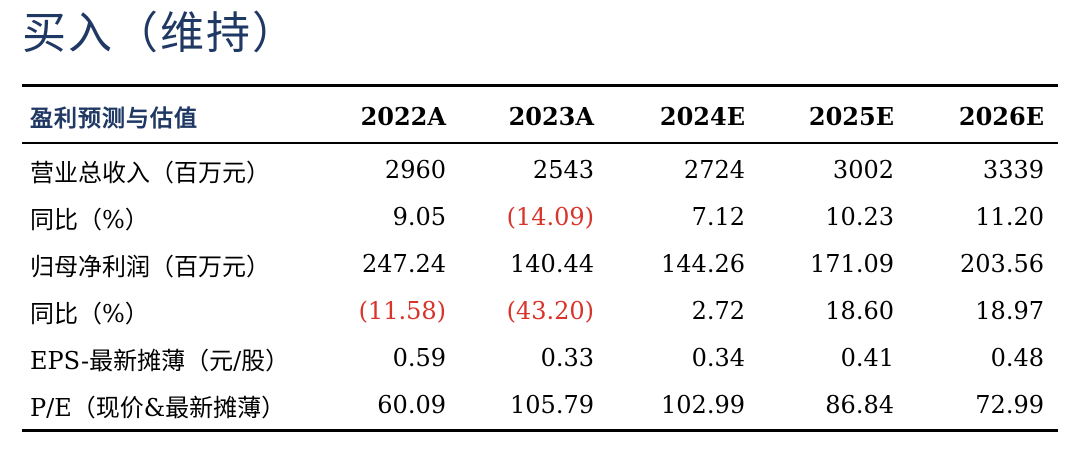  I want to click on table-cell: 171.09, so click(852, 264).